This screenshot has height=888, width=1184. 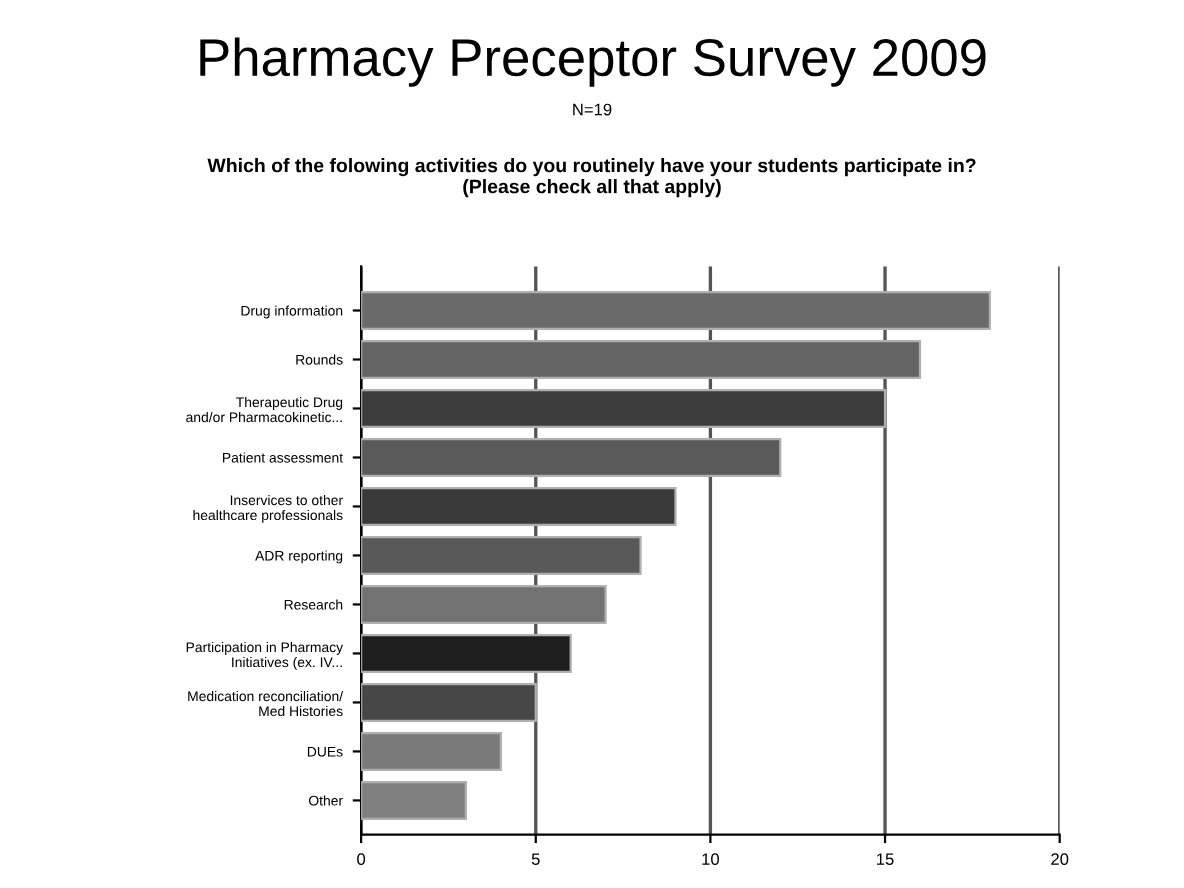 What do you see at coordinates (1060, 859) in the screenshot?
I see `x-tick-label: 20` at bounding box center [1060, 859].